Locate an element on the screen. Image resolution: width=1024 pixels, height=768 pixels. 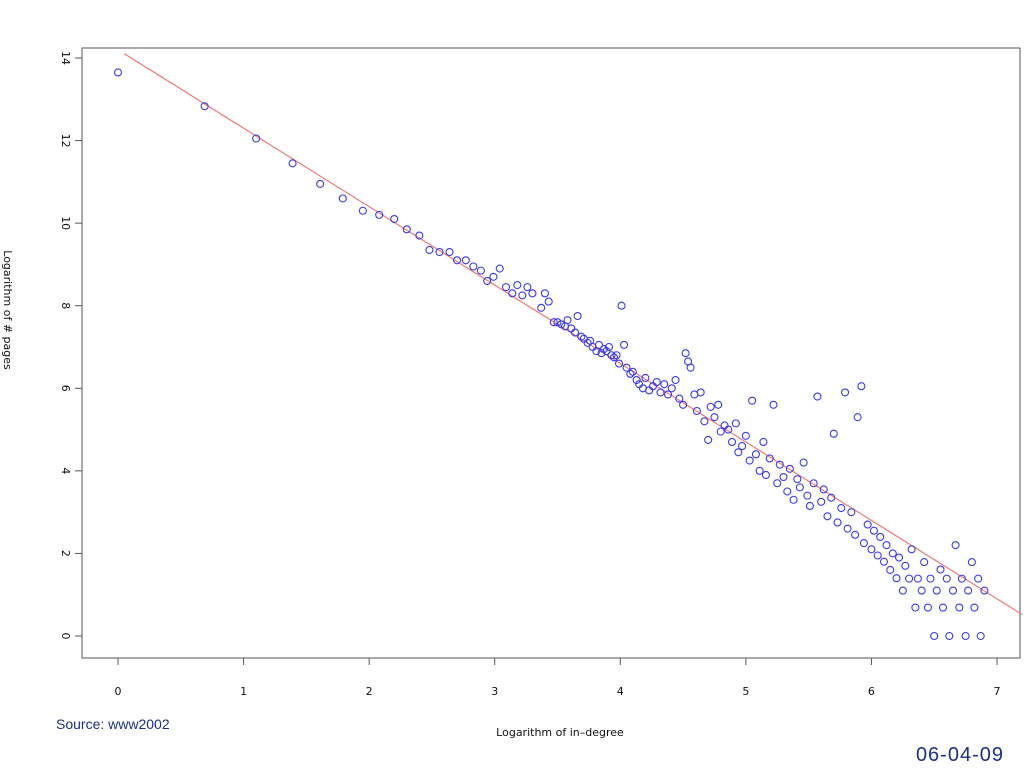
x-tick-label: 5 is located at coordinates (745, 691).